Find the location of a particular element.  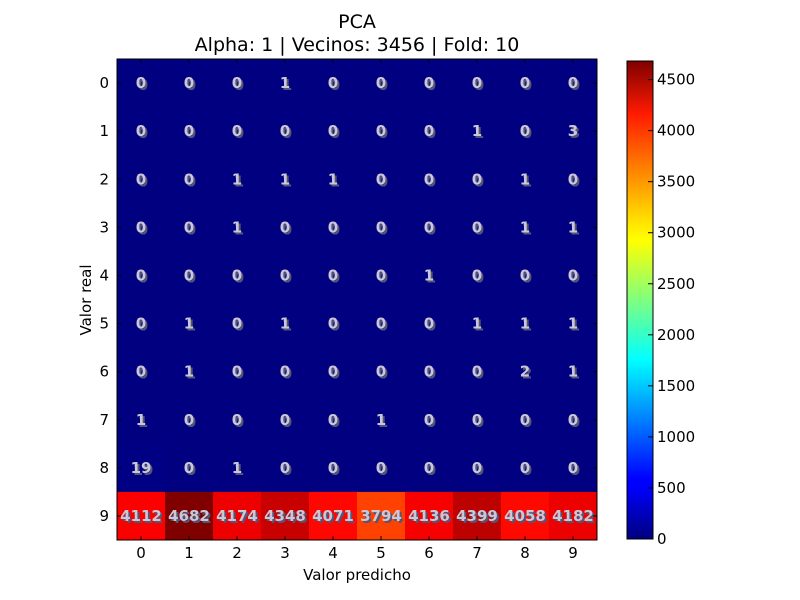

cell-value: 4136 is located at coordinates (429, 516).